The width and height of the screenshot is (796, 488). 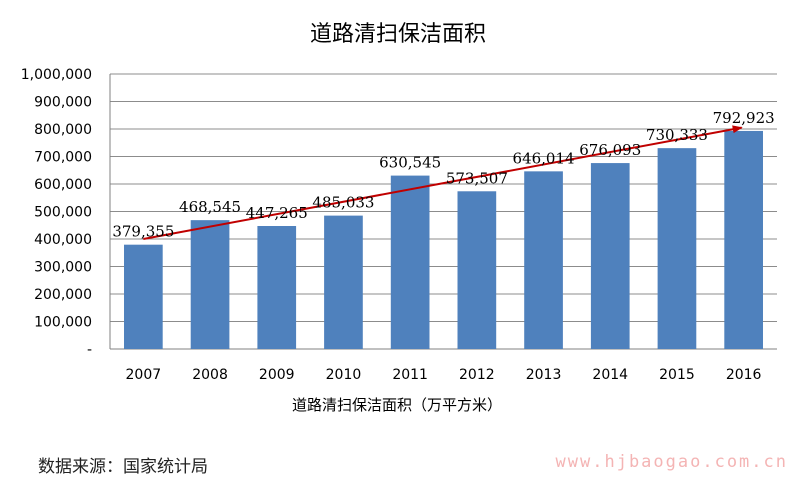 I want to click on x-tick-label: 2011, so click(x=410, y=375).